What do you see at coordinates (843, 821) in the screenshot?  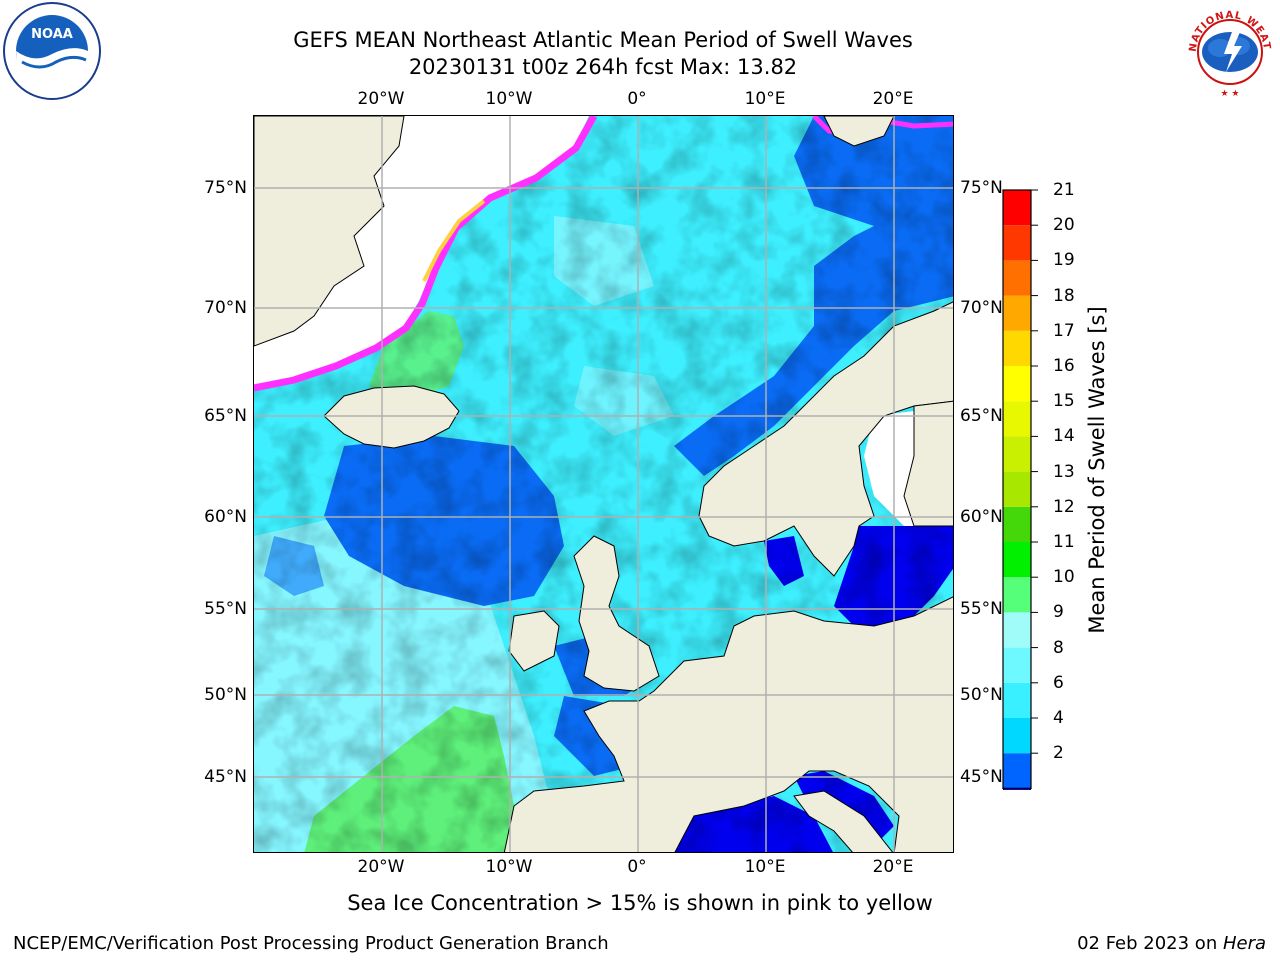 I see `land-italy` at bounding box center [843, 821].